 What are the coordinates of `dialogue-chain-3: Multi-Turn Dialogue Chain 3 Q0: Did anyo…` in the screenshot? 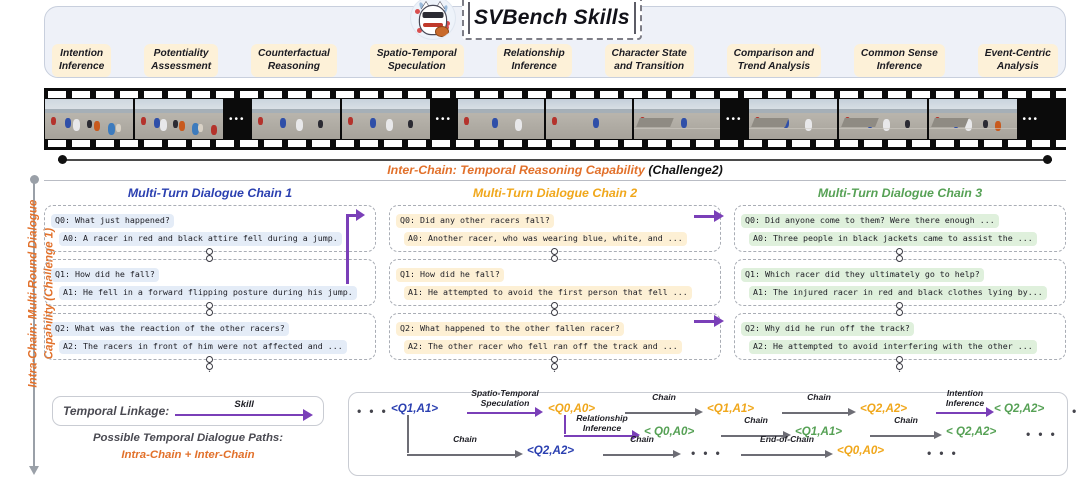 It's located at (900, 278).